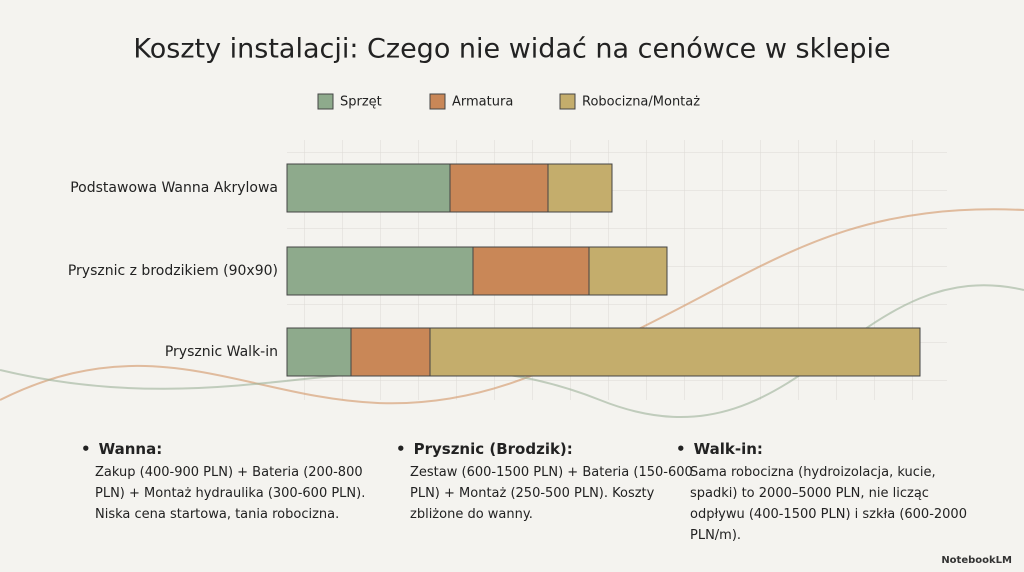 This screenshot has height=572, width=1024. What do you see at coordinates (641, 102) in the screenshot?
I see `legend-label: Robocizna/Montaż` at bounding box center [641, 102].